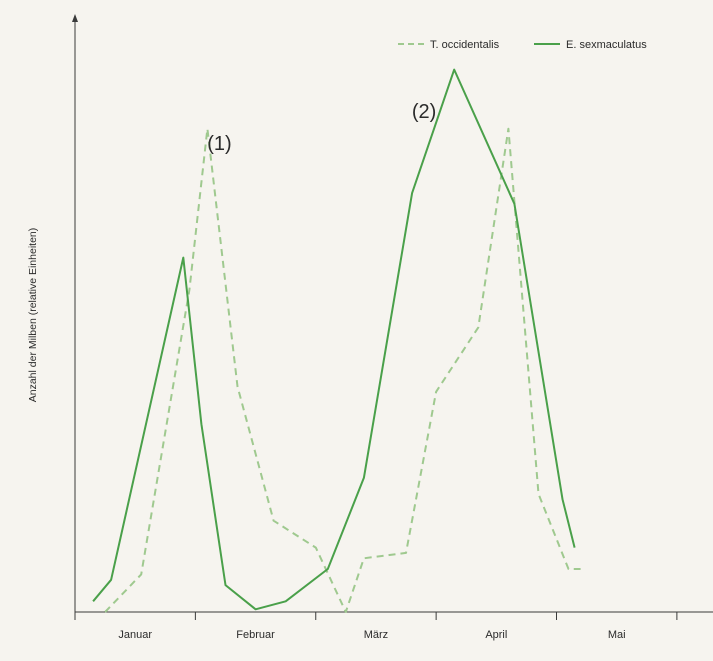  Describe the element at coordinates (321, 128) in the screenshot. I see `annotation-group: (1) (2)` at that location.